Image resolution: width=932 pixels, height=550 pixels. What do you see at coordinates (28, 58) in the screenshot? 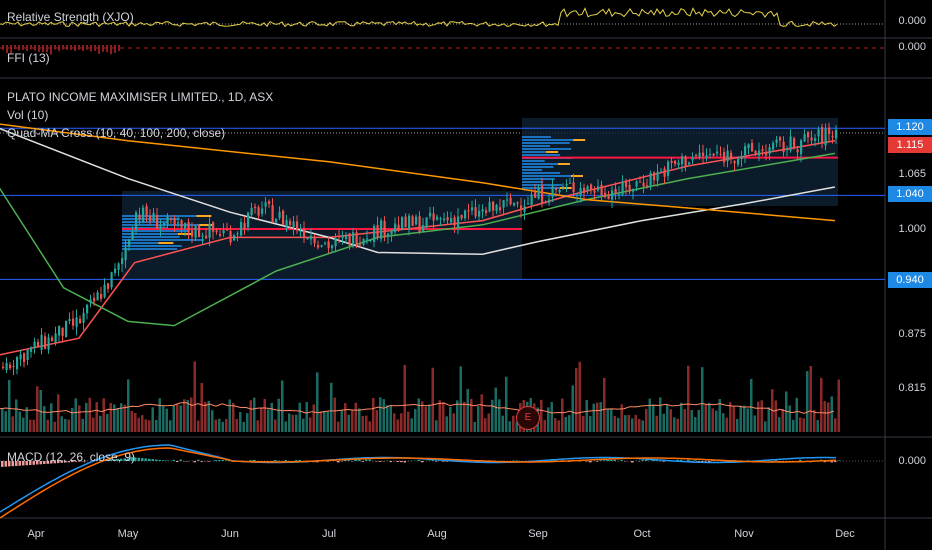
I see `ffi-label: FFI (13)` at bounding box center [28, 58].